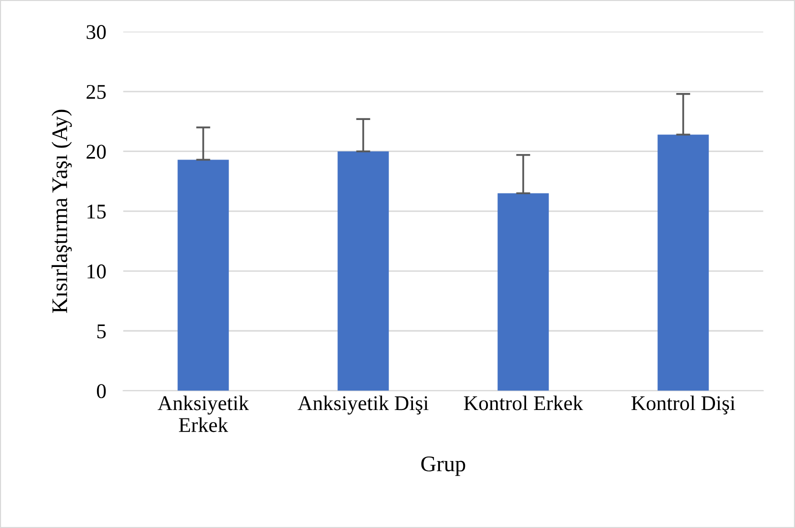  Describe the element at coordinates (524, 403) in the screenshot. I see `x-tick-label: Kontrol Erkek` at that location.